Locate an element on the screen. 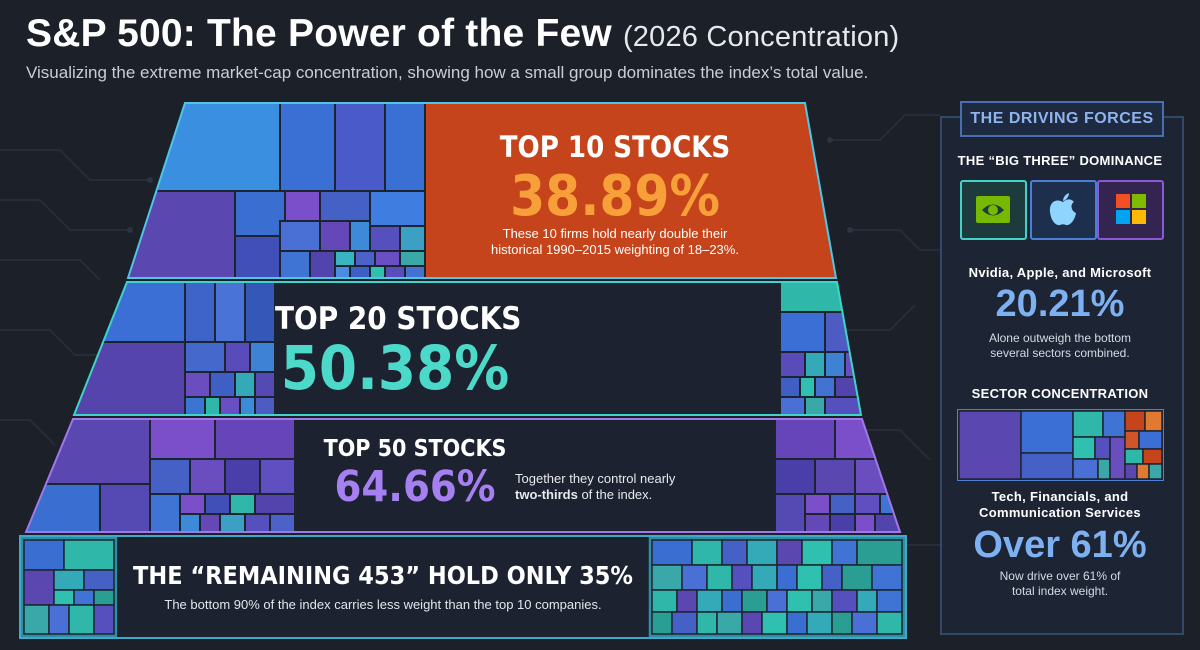  top50-description-bold: two-thirds is located at coordinates (546, 494).